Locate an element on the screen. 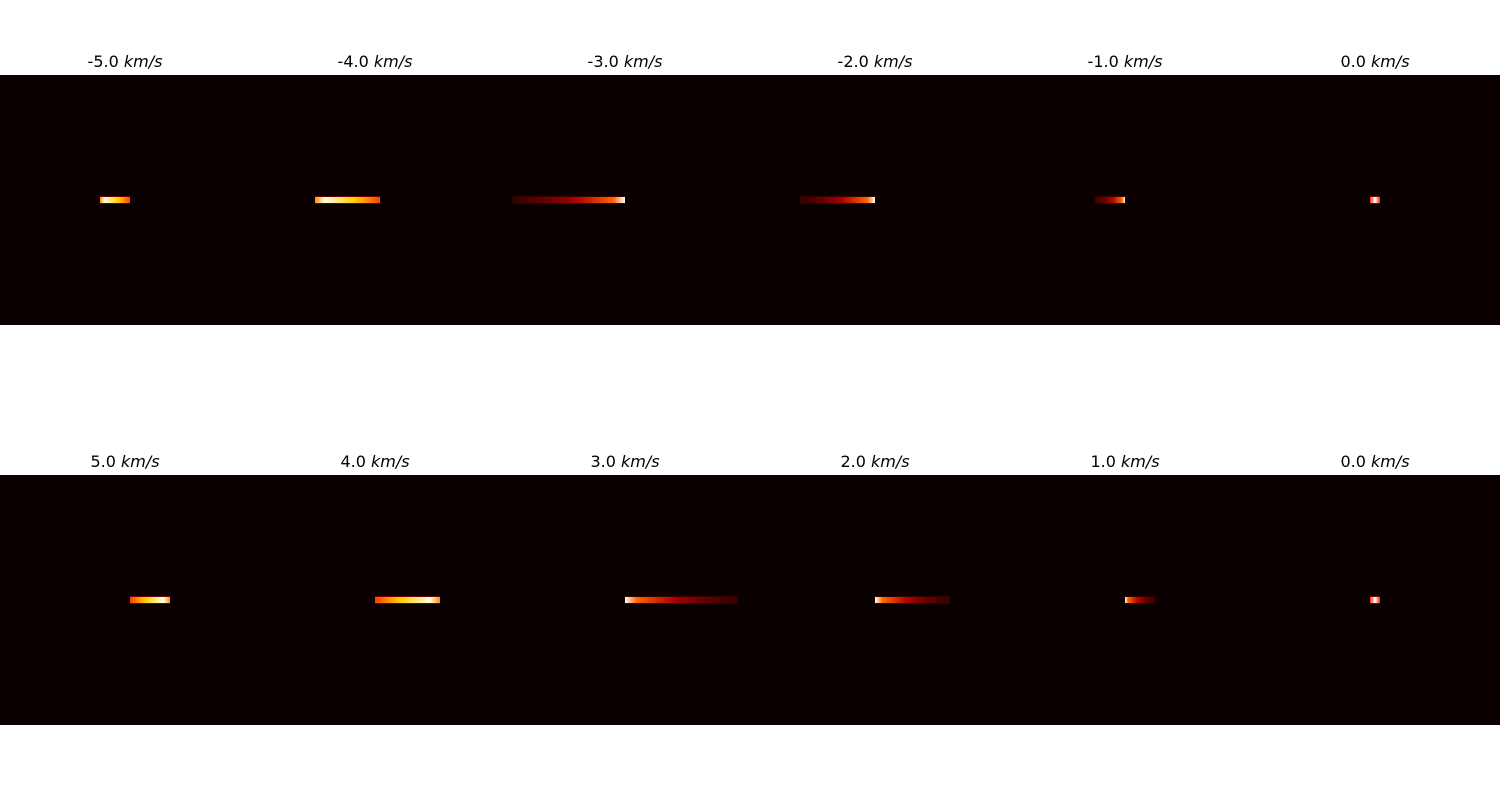 The image size is (1500, 800). panel-title: 3.0 km/s is located at coordinates (625, 462).